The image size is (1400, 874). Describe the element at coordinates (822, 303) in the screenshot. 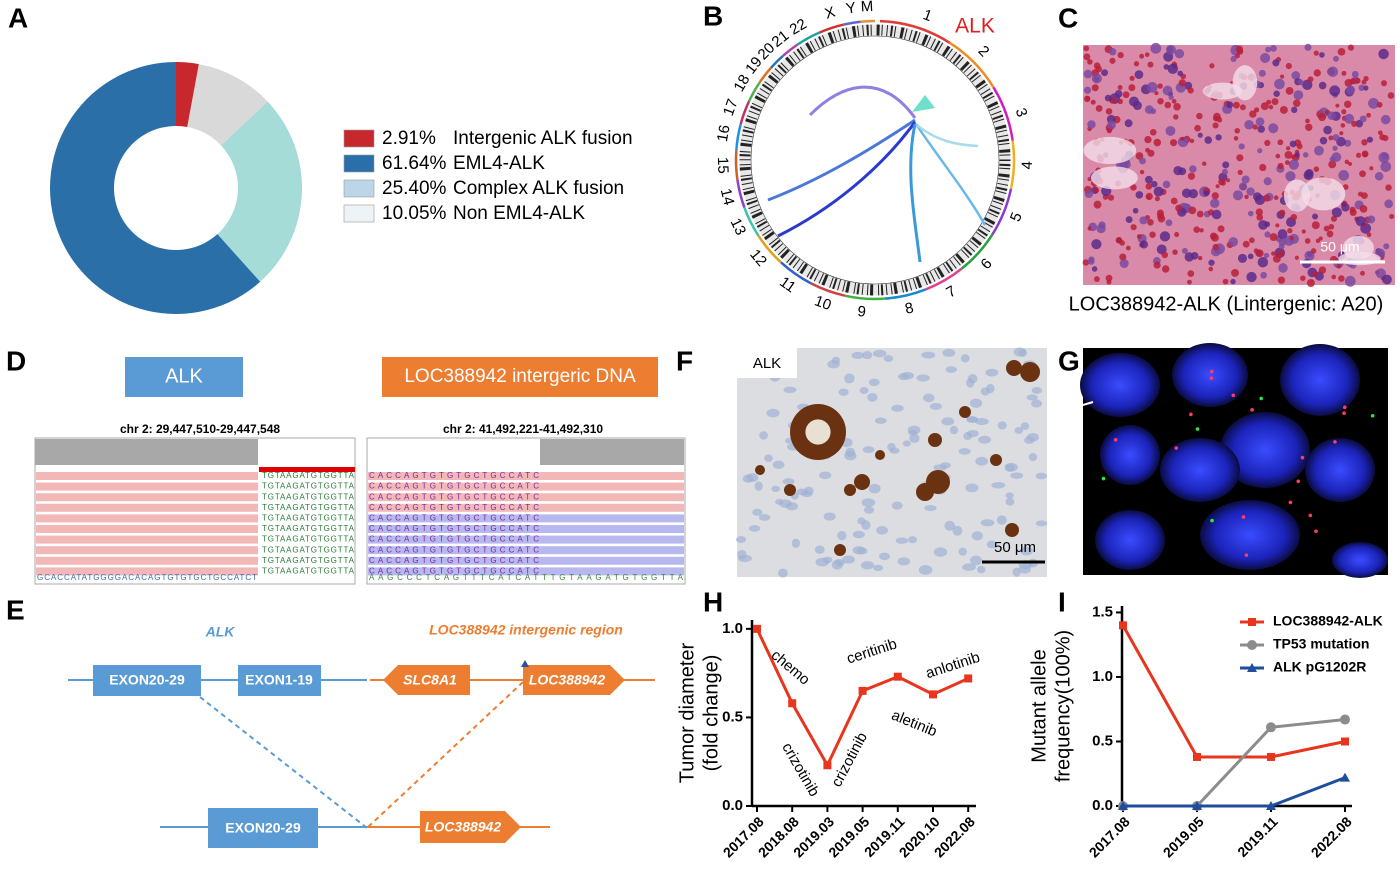

I see `chromosome-label: 10` at that location.